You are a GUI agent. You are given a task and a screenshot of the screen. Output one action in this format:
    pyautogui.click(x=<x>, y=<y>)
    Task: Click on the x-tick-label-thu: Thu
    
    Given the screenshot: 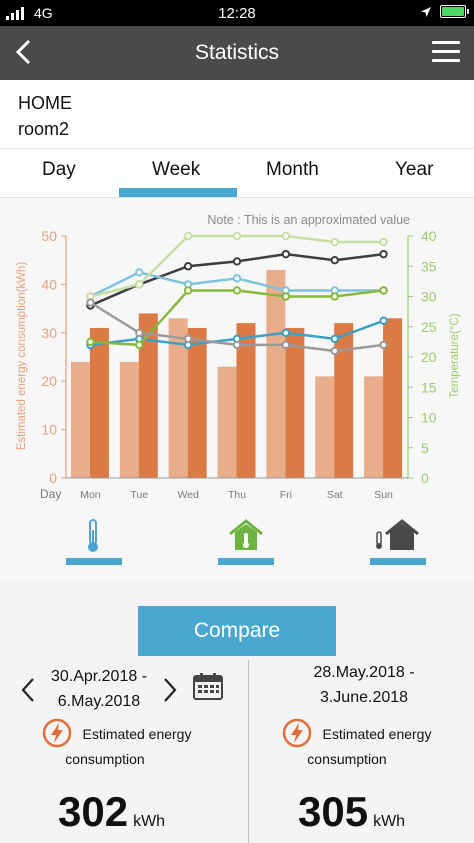 What is the action you would take?
    pyautogui.click(x=237, y=495)
    